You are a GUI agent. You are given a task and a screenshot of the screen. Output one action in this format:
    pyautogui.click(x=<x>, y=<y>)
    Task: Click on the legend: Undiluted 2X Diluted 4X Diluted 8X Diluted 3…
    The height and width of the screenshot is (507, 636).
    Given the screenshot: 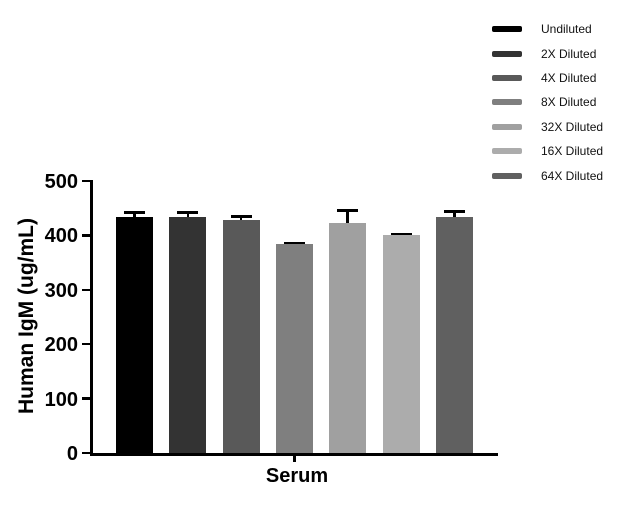 What is the action you would take?
    pyautogui.click(x=547, y=102)
    